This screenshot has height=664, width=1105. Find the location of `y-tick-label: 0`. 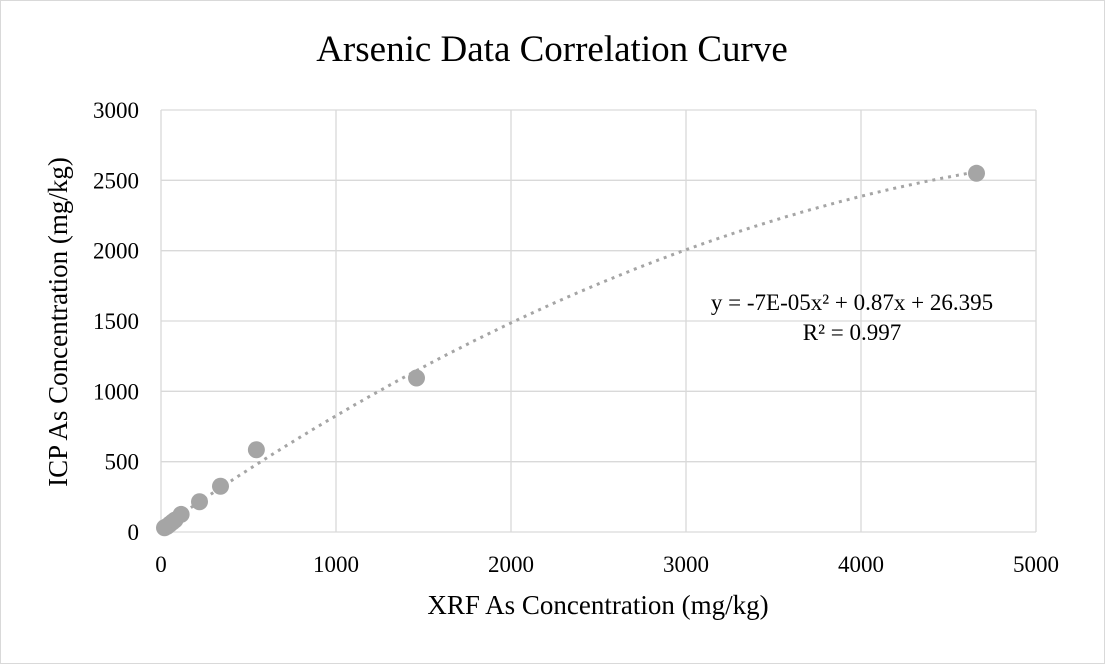

y-tick-label: 0 is located at coordinates (134, 532).